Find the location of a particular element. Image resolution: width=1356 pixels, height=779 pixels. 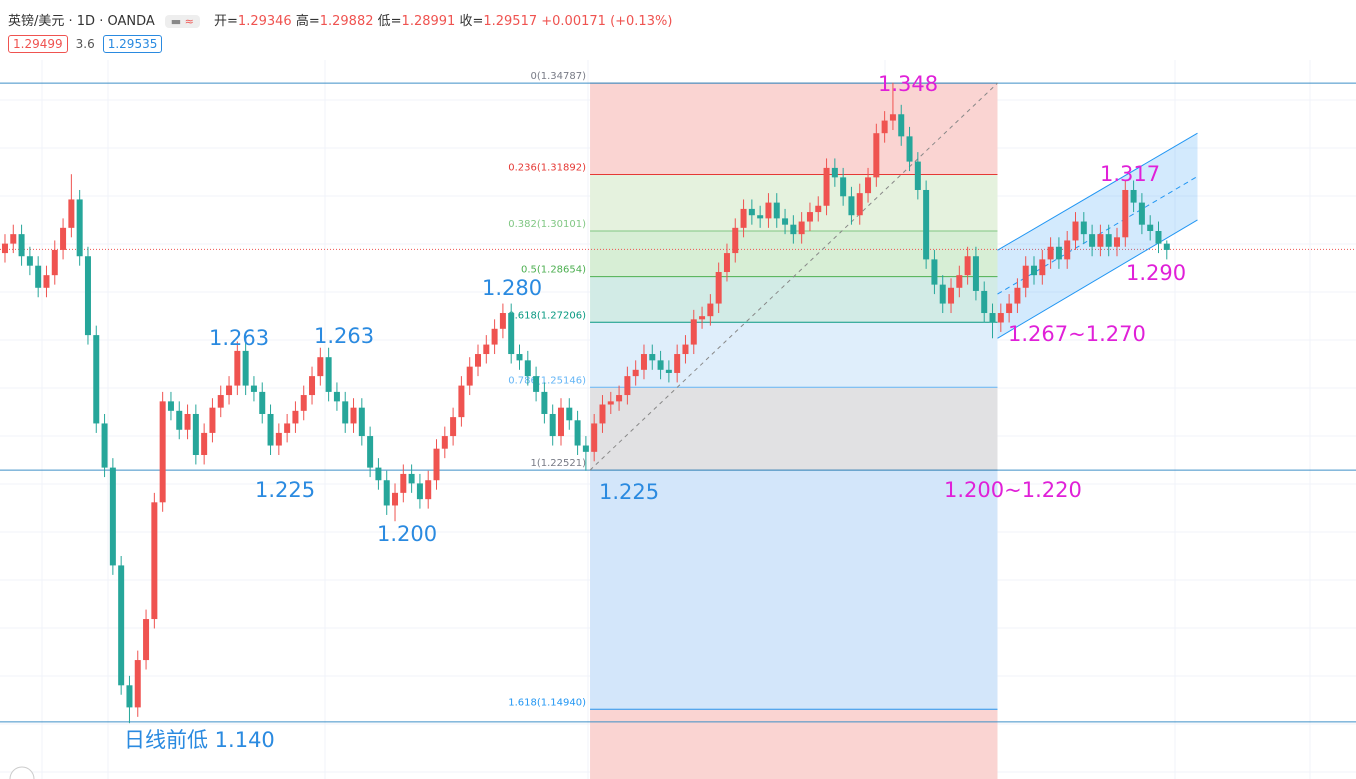

ohlc-label: 低= is located at coordinates (389, 21).